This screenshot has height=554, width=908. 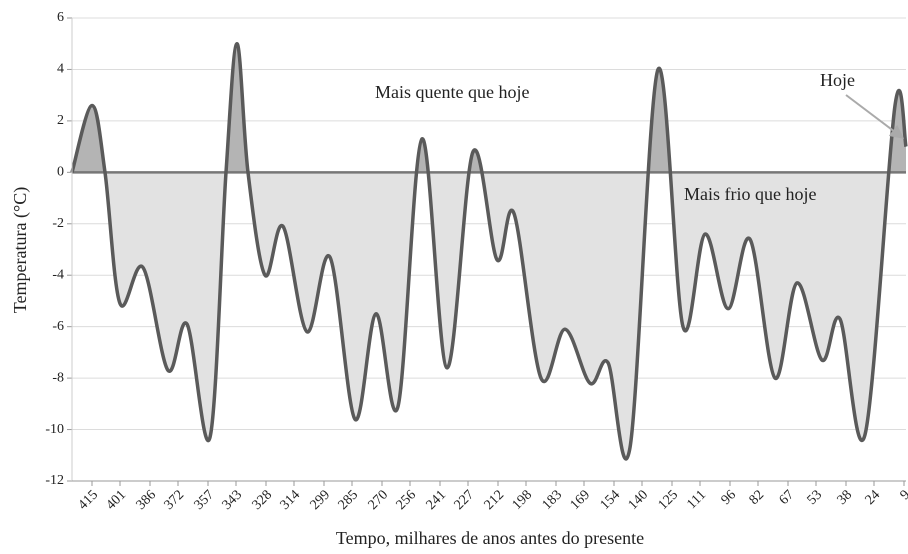 I want to click on annotation: Mais quente que hoje, so click(x=452, y=92).